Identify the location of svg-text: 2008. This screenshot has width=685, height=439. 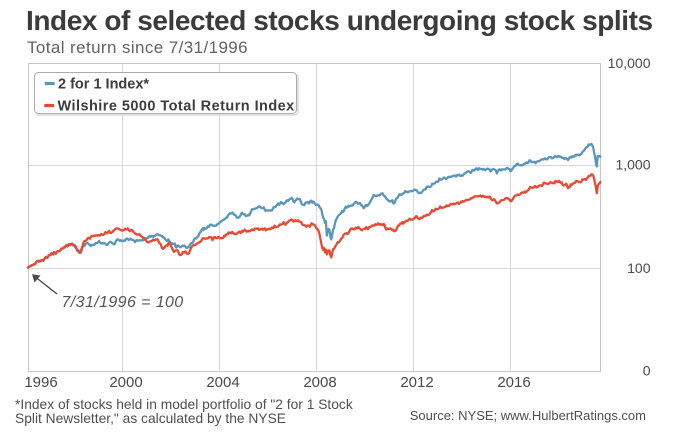
(319, 382).